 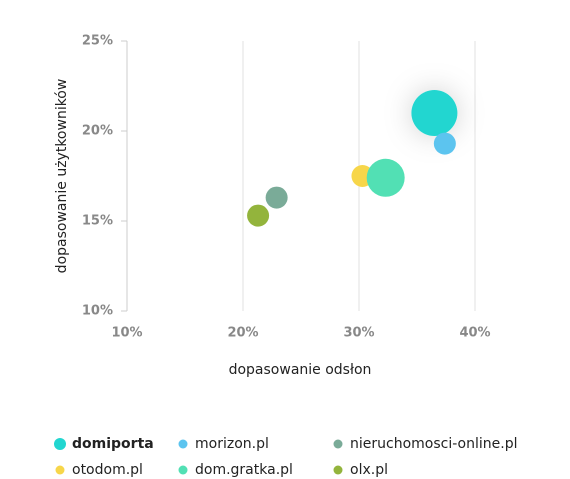 What do you see at coordinates (62, 176) in the screenshot?
I see `y-axis-title: dopasowanie użytkowników` at bounding box center [62, 176].